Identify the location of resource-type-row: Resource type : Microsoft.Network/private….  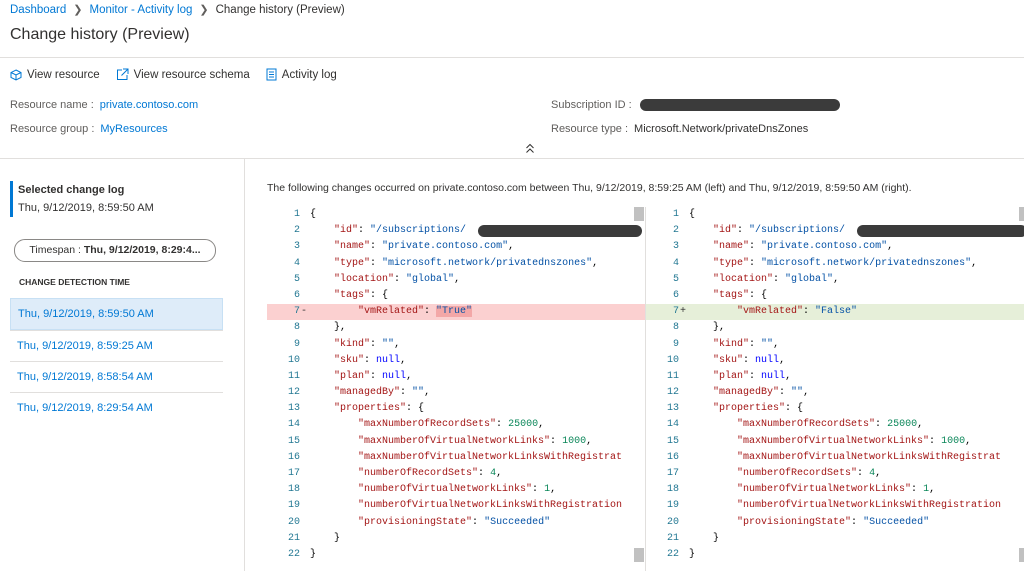
(679, 129).